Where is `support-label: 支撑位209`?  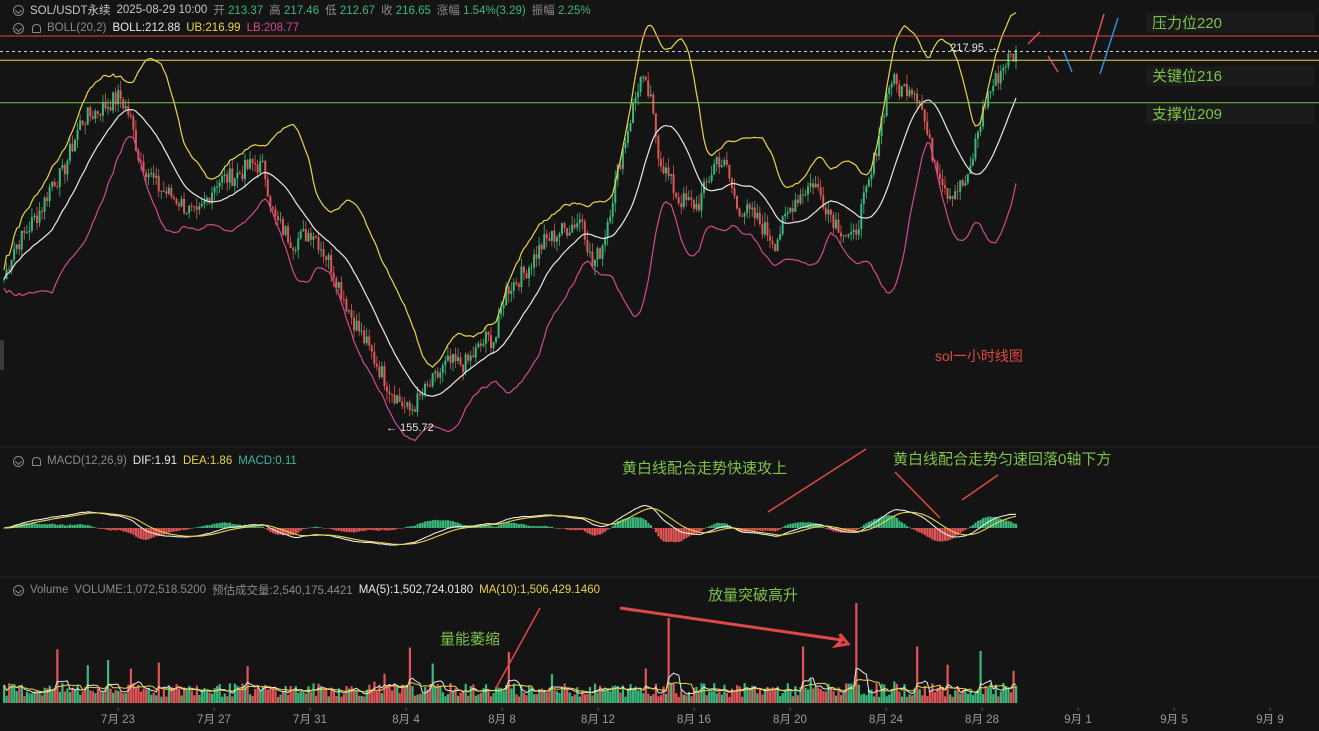 support-label: 支撑位209 is located at coordinates (1187, 114).